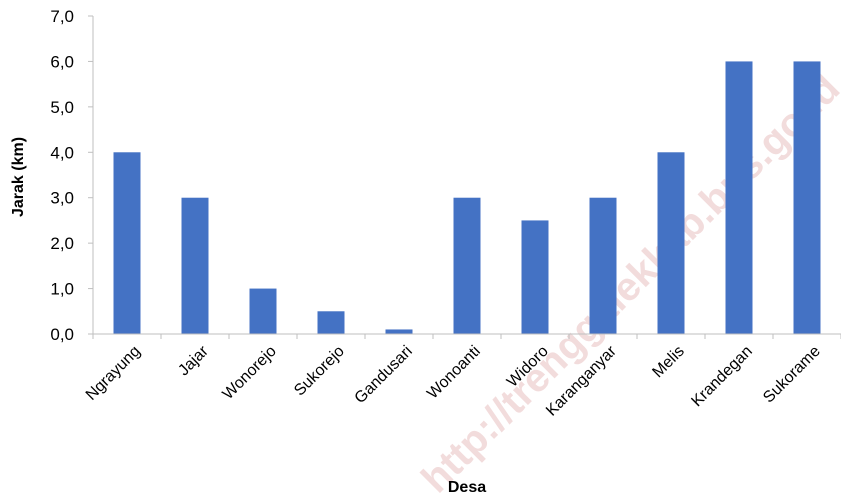 The image size is (841, 501). Describe the element at coordinates (671, 243) in the screenshot. I see `bar-melis` at that location.